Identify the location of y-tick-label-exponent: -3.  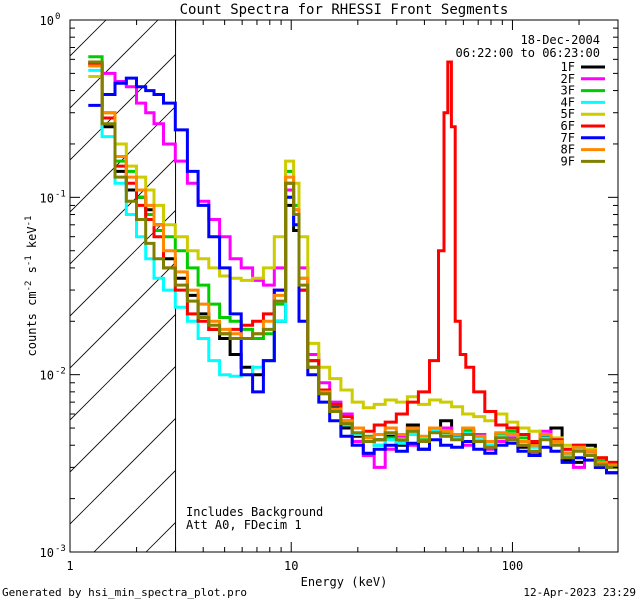
(60, 549).